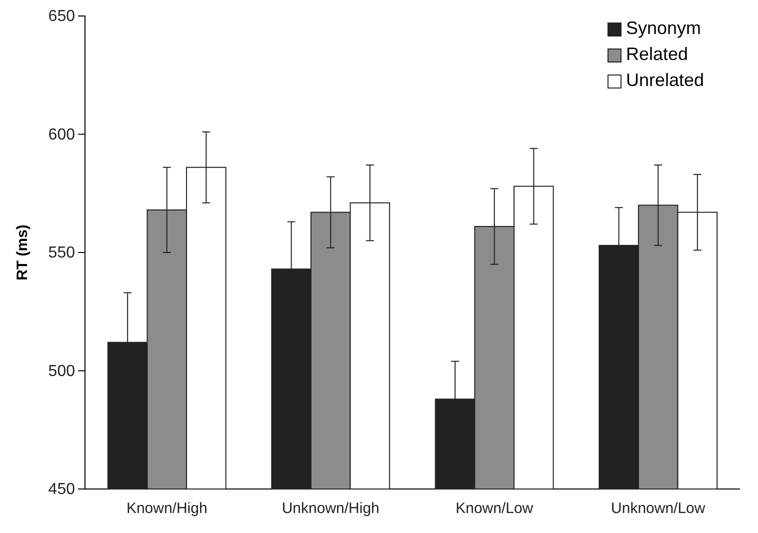  What do you see at coordinates (62, 371) in the screenshot?
I see `y-tick-label: 500` at bounding box center [62, 371].